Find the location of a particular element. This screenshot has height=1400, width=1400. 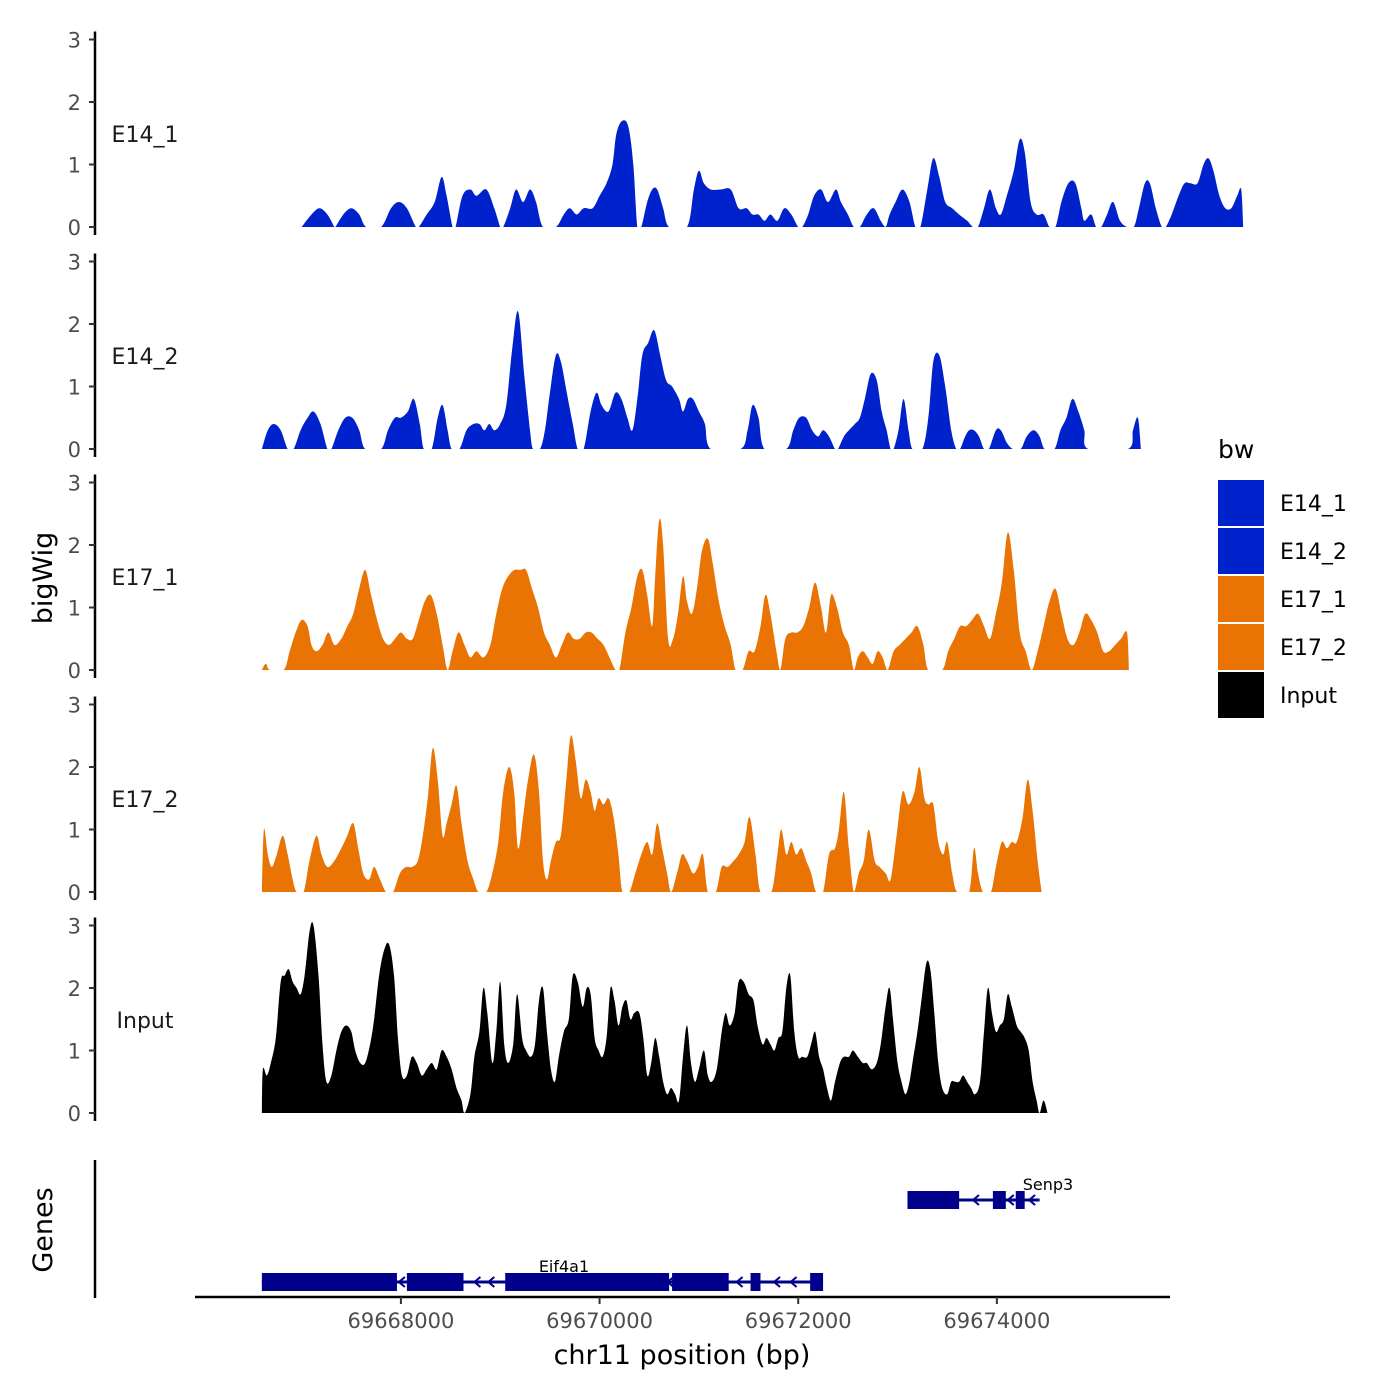

signal-area-Input is located at coordinates (654, 1017).